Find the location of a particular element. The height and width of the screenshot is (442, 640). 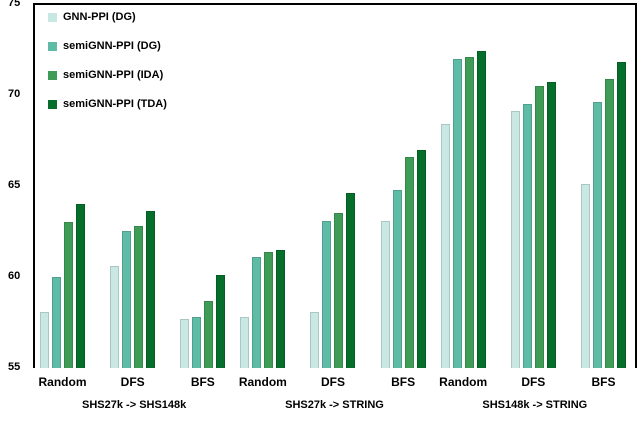

legend-item: semiGNN-PPI (TDA) is located at coordinates (107, 104).